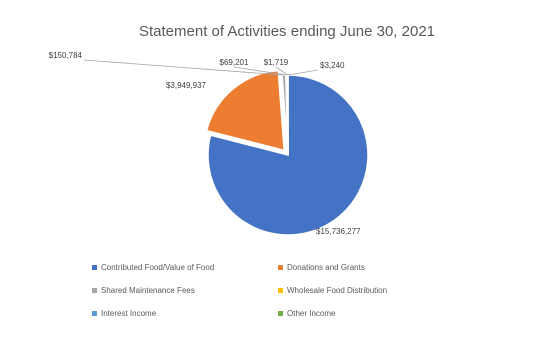 Image resolution: width=553 pixels, height=343 pixels. I want to click on slice-donations-and-grants, so click(245, 110).